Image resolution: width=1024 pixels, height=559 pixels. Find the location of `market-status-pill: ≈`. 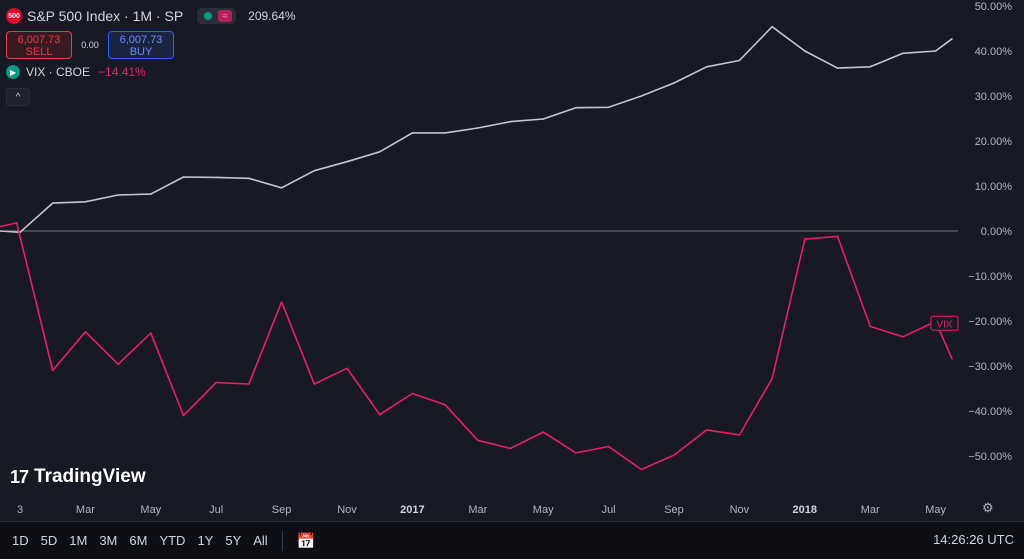

market-status-pill: ≈ is located at coordinates (217, 16).